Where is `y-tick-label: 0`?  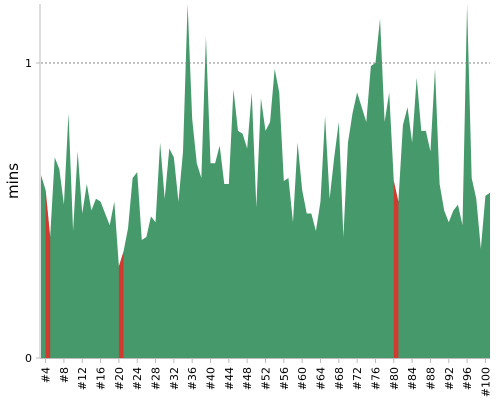
y-tick-label: 0 is located at coordinates (28, 358).